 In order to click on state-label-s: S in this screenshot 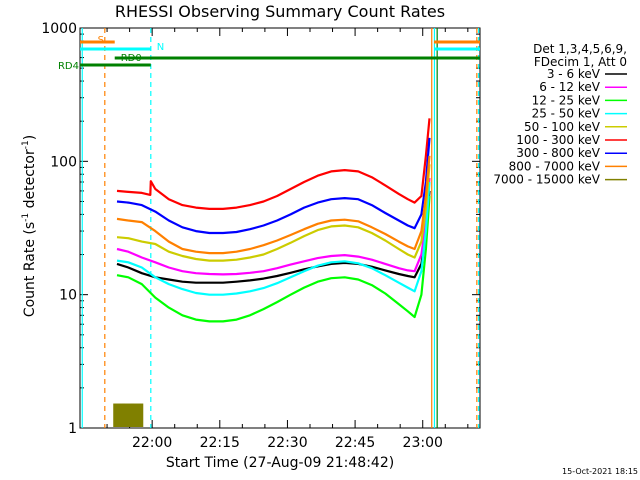, I will do `click(101, 40)`.